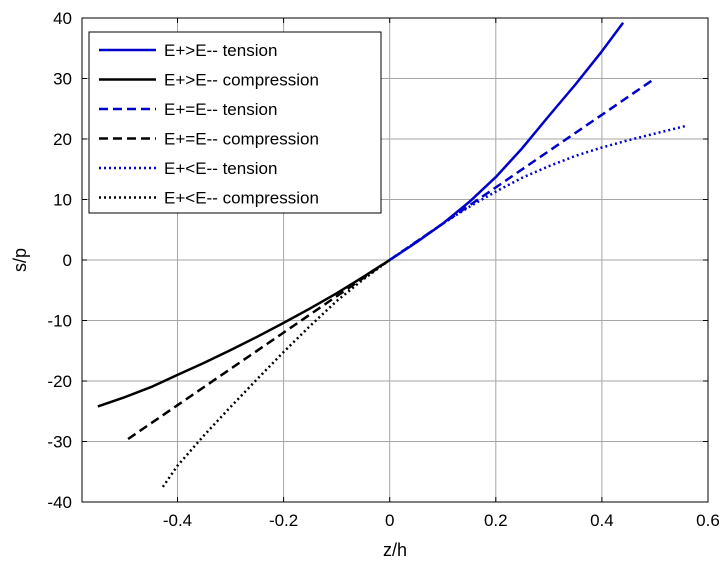 Image resolution: width=722 pixels, height=568 pixels. What do you see at coordinates (389, 520) in the screenshot?
I see `x-tick-label: 0` at bounding box center [389, 520].